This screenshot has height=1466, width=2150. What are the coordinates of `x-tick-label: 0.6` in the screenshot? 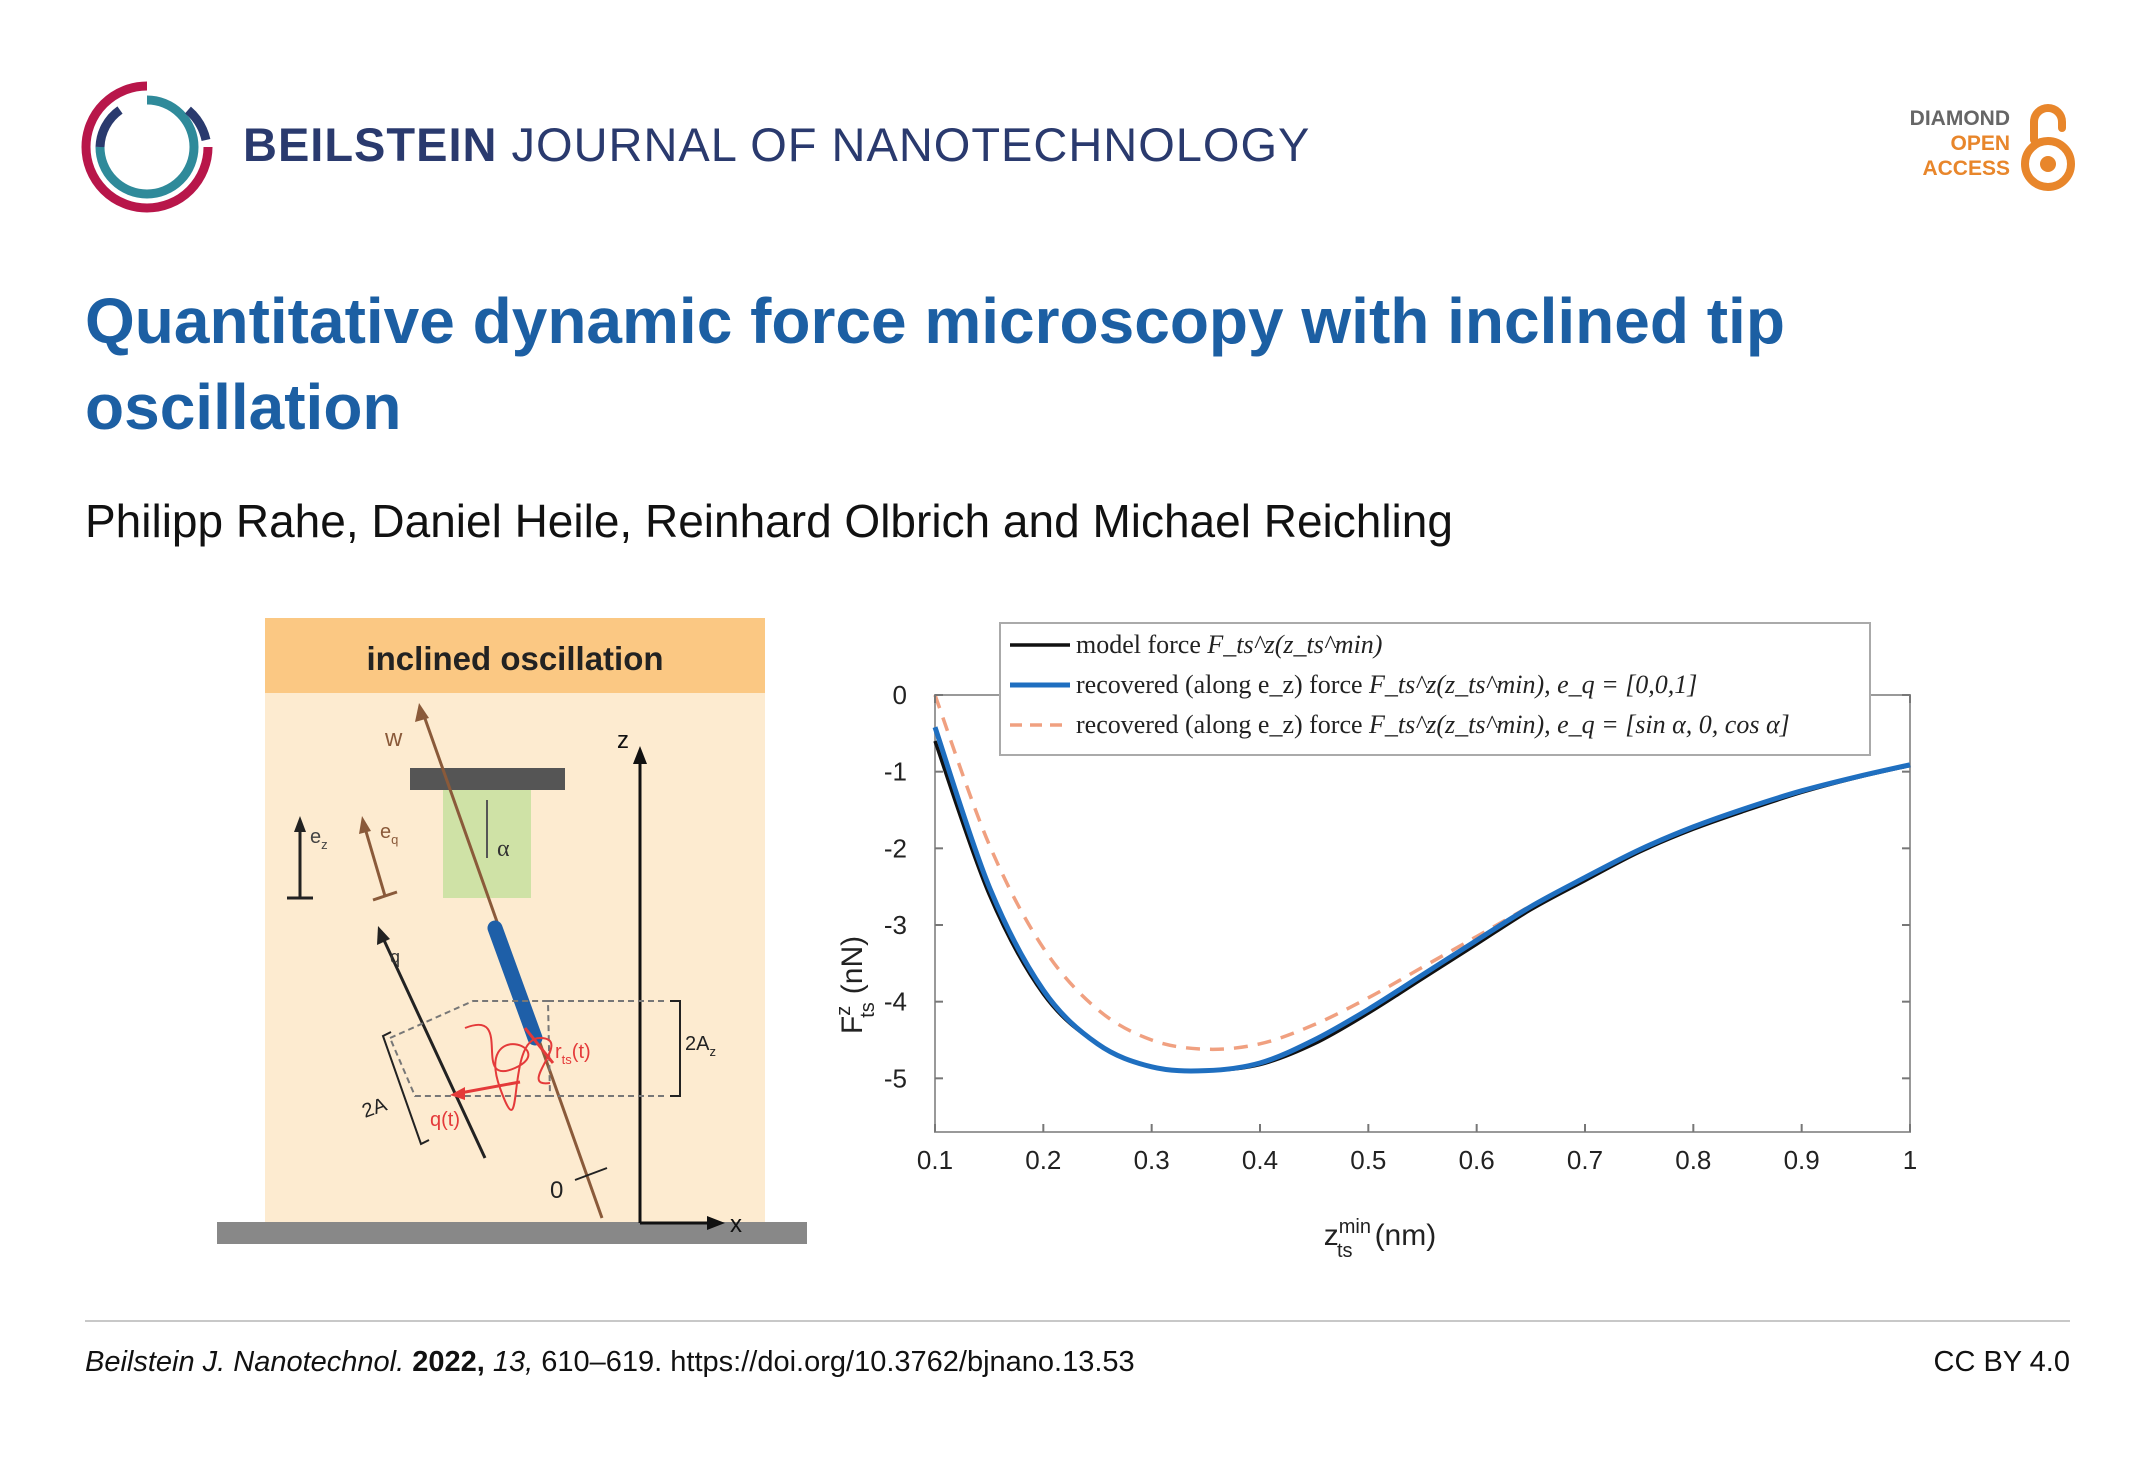 It's located at (1477, 1160).